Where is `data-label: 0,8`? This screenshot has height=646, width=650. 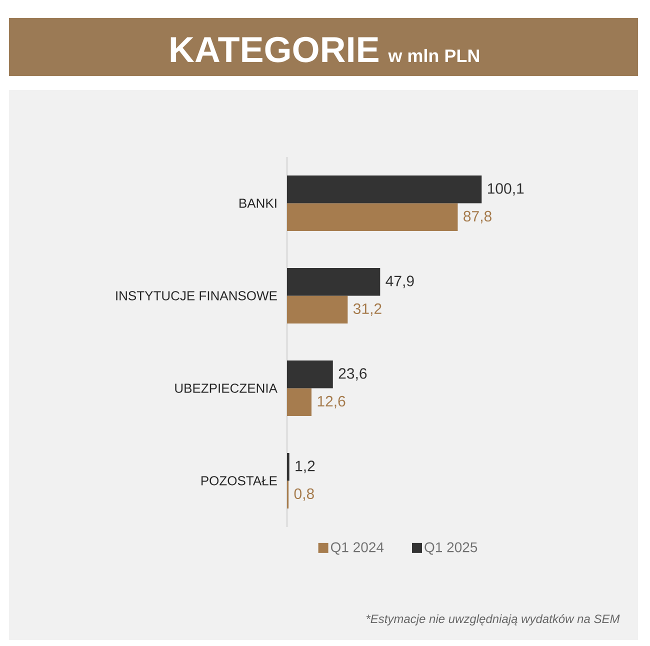 data-label: 0,8 is located at coordinates (304, 494).